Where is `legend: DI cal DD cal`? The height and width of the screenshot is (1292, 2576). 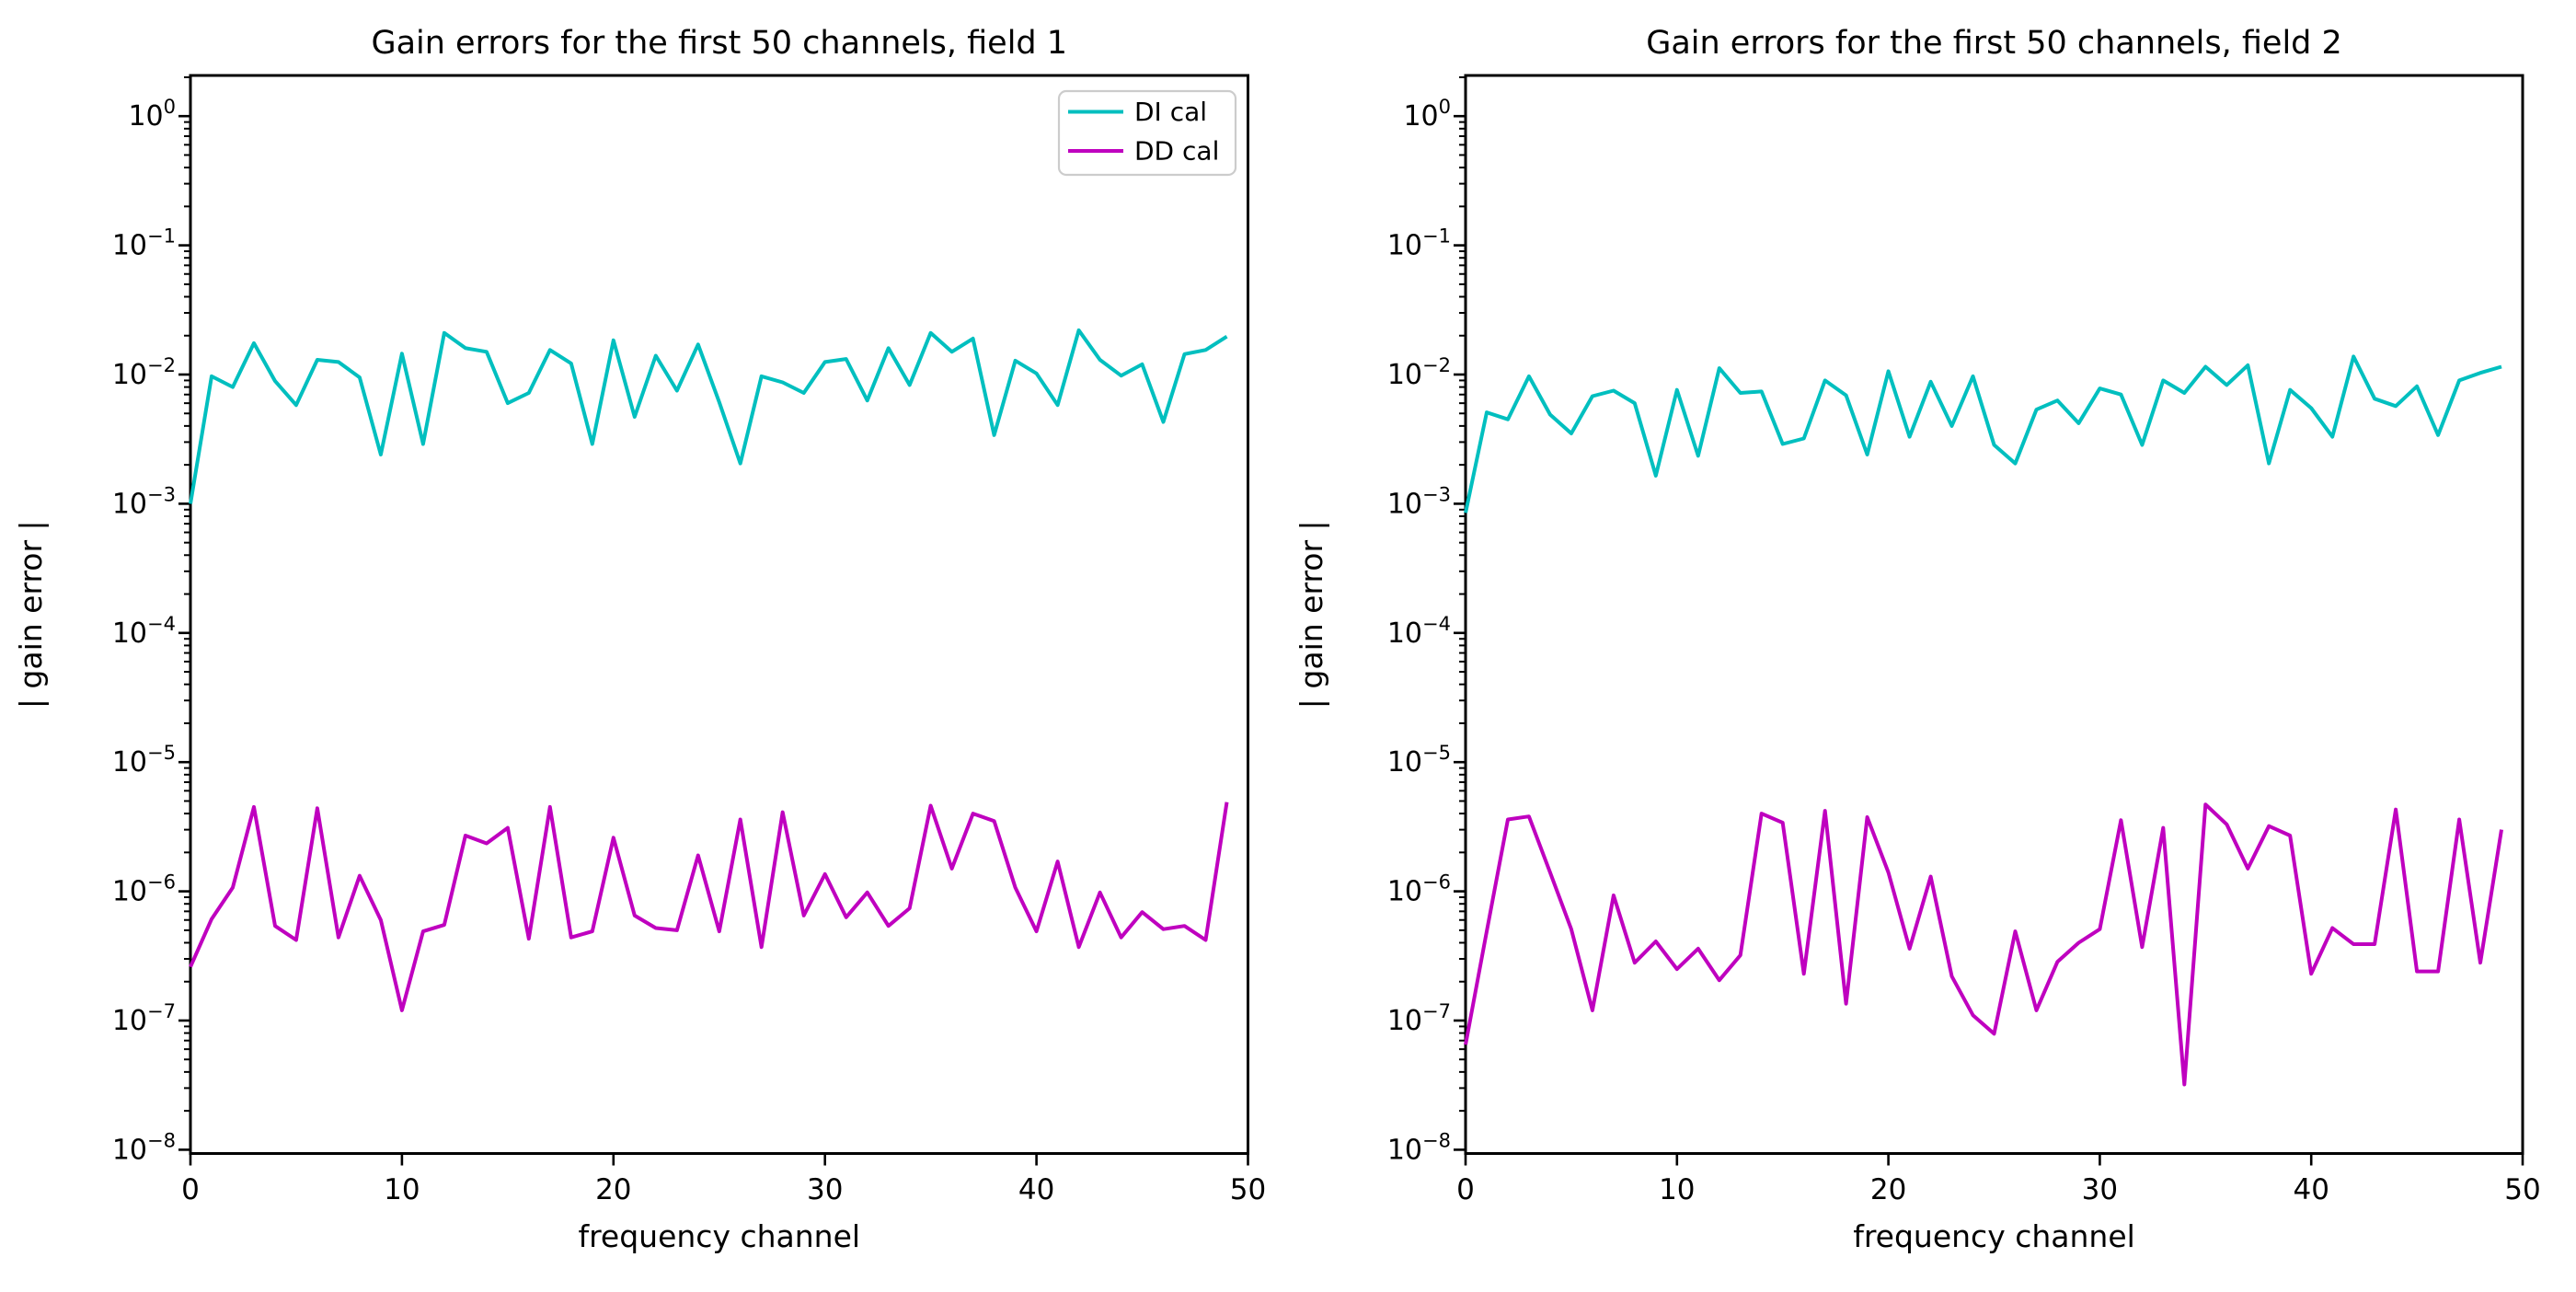
legend: DI cal DD cal is located at coordinates (1147, 133).